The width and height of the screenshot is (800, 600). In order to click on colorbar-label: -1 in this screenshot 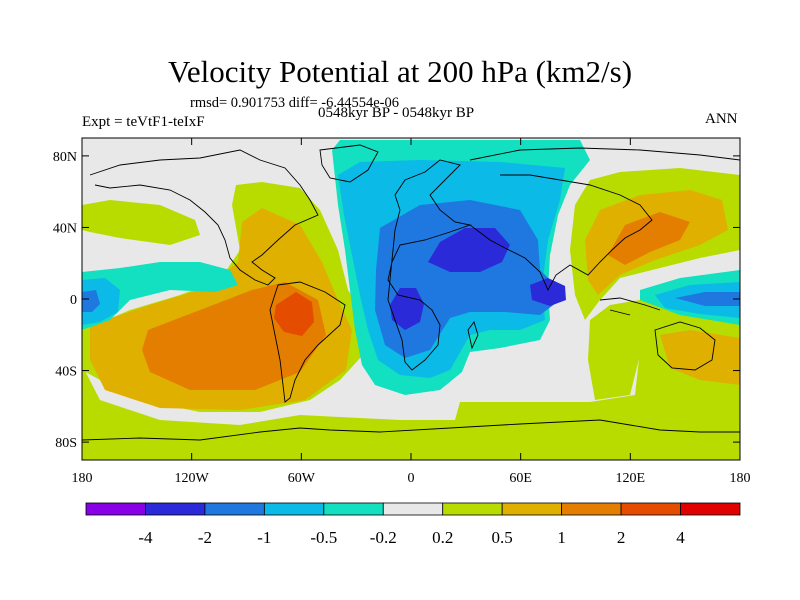, I will do `click(264, 537)`.